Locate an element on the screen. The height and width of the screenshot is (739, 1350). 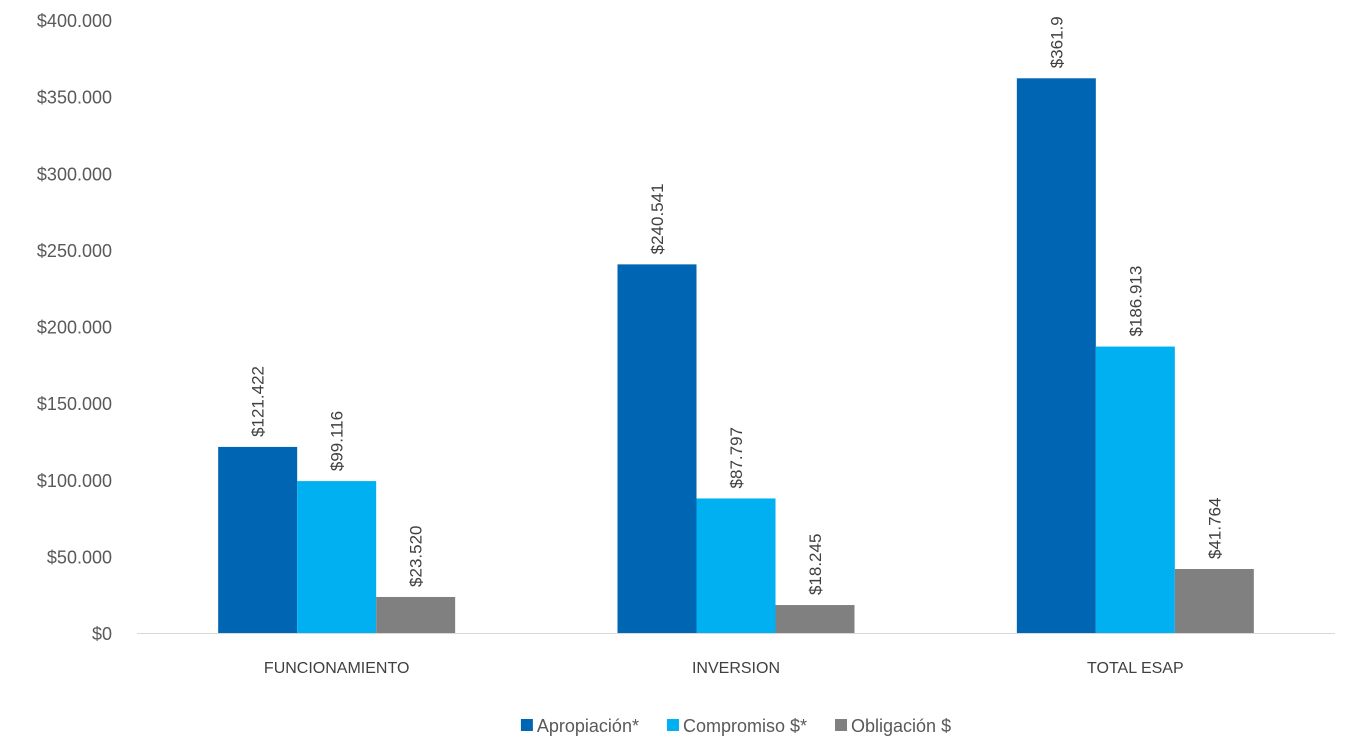
y-tick-label: $250.000 is located at coordinates (74, 251).